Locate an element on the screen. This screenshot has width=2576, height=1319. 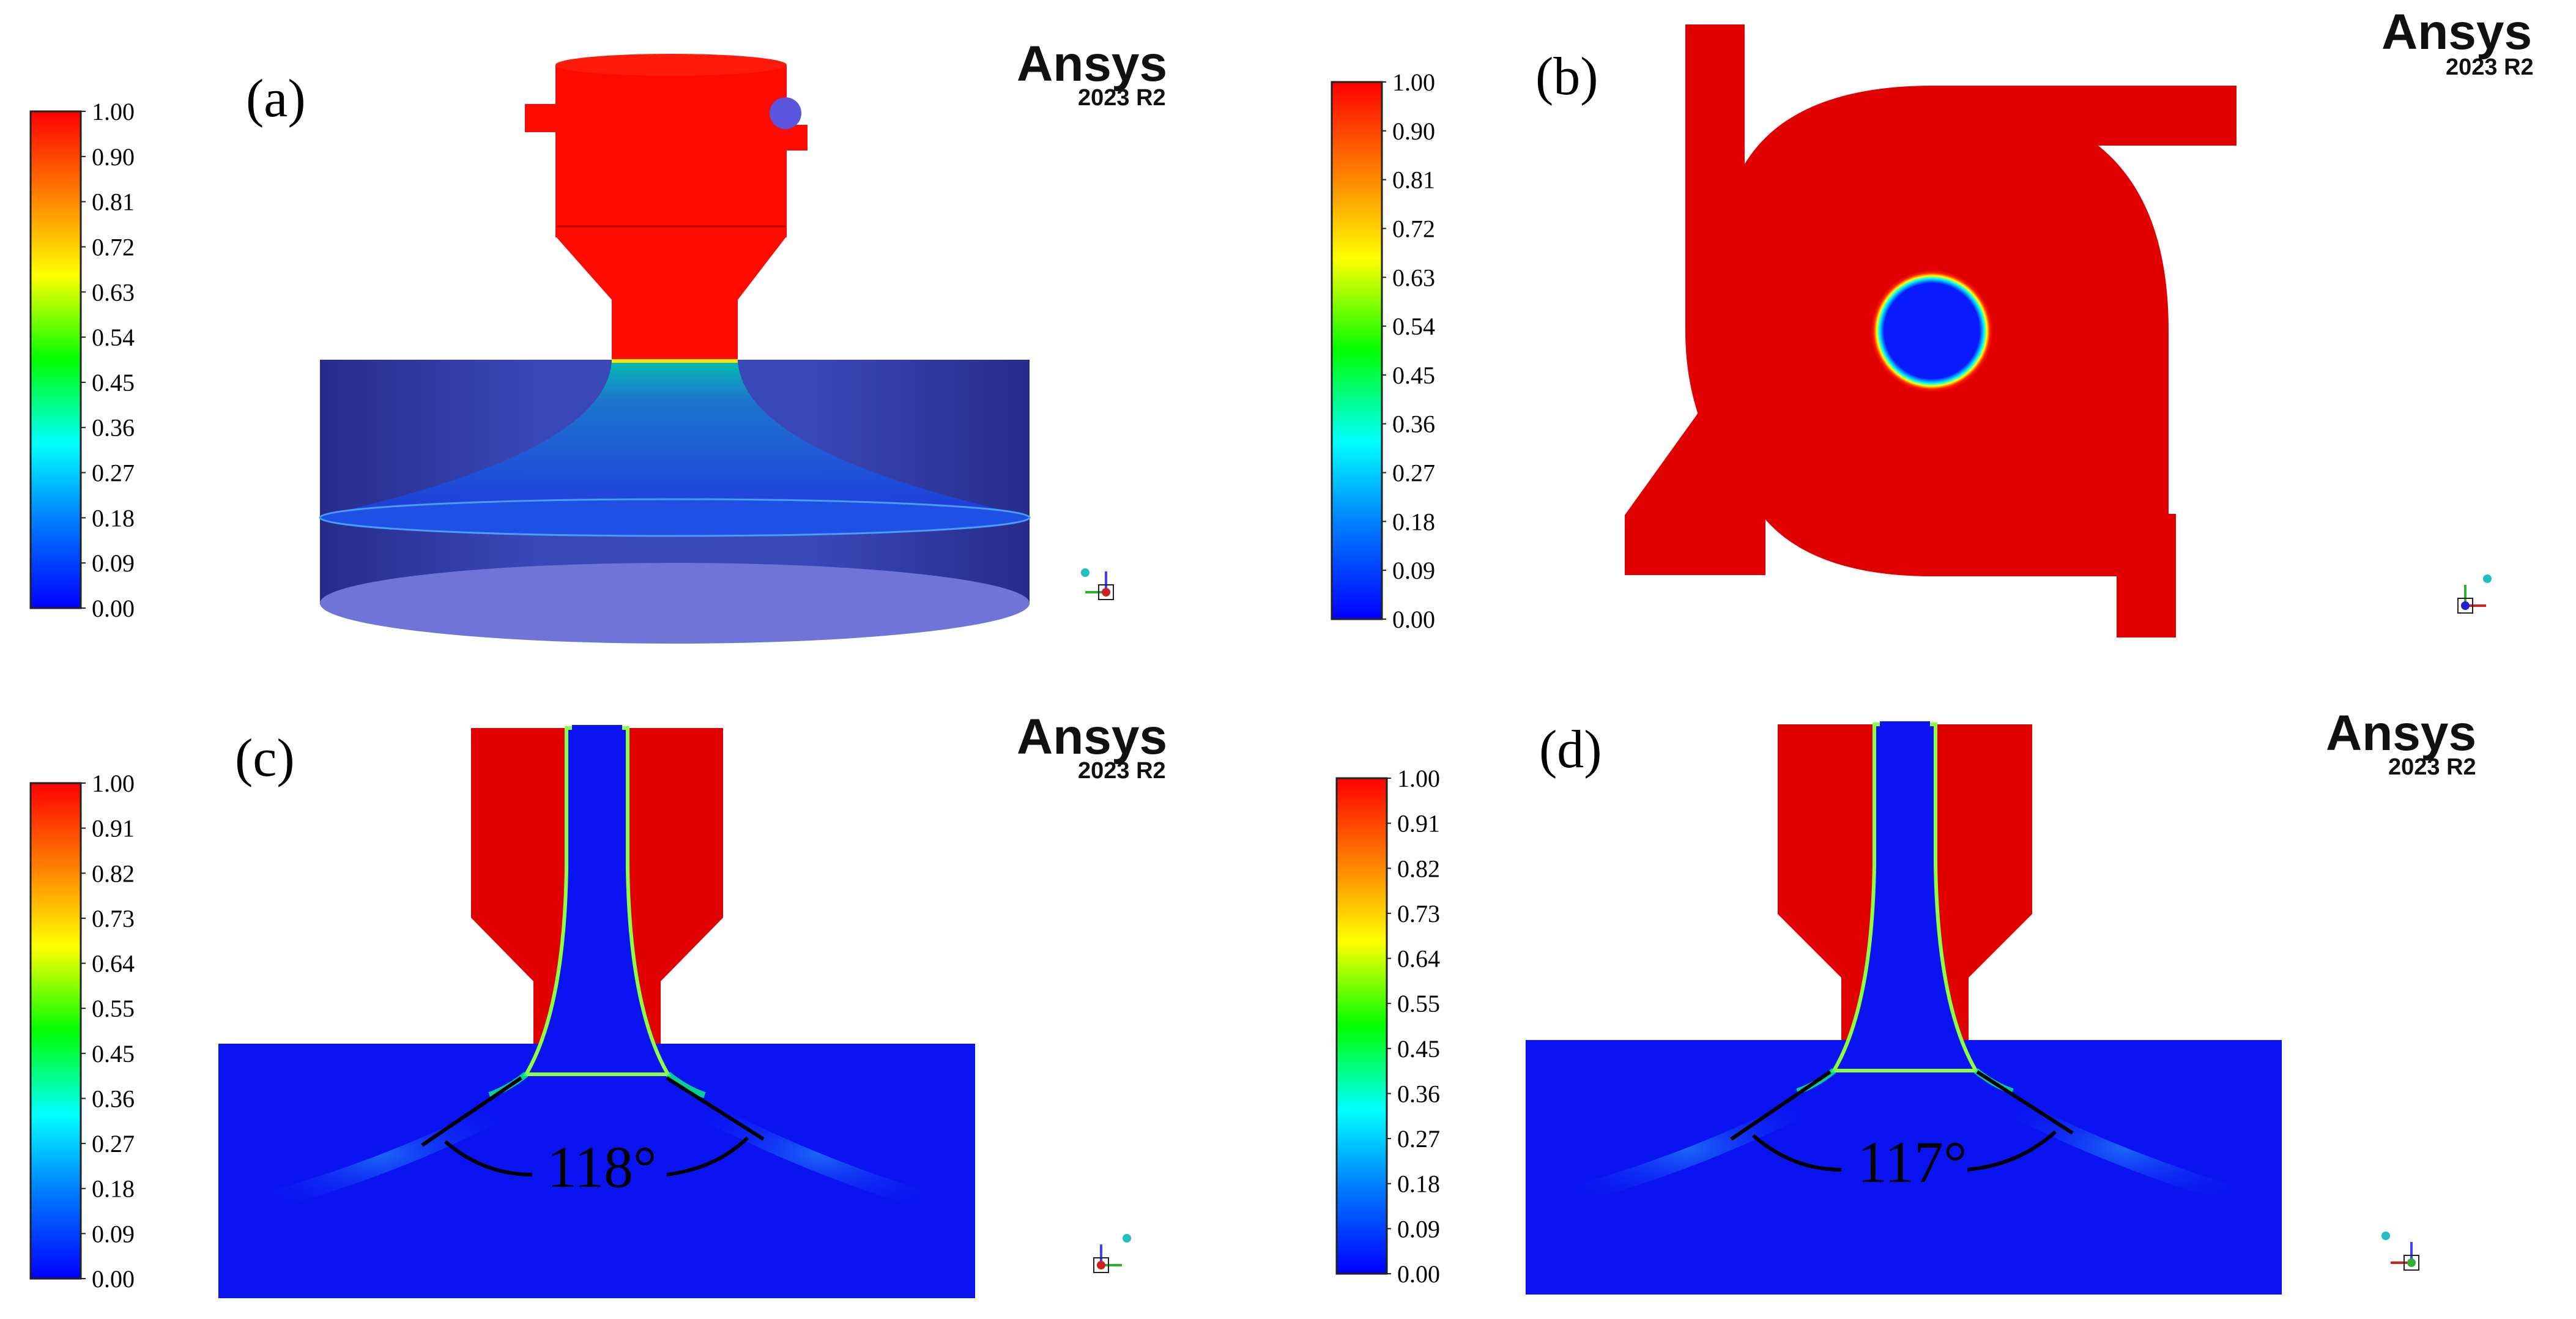
spray-angle-label: 117° is located at coordinates (1912, 1162).